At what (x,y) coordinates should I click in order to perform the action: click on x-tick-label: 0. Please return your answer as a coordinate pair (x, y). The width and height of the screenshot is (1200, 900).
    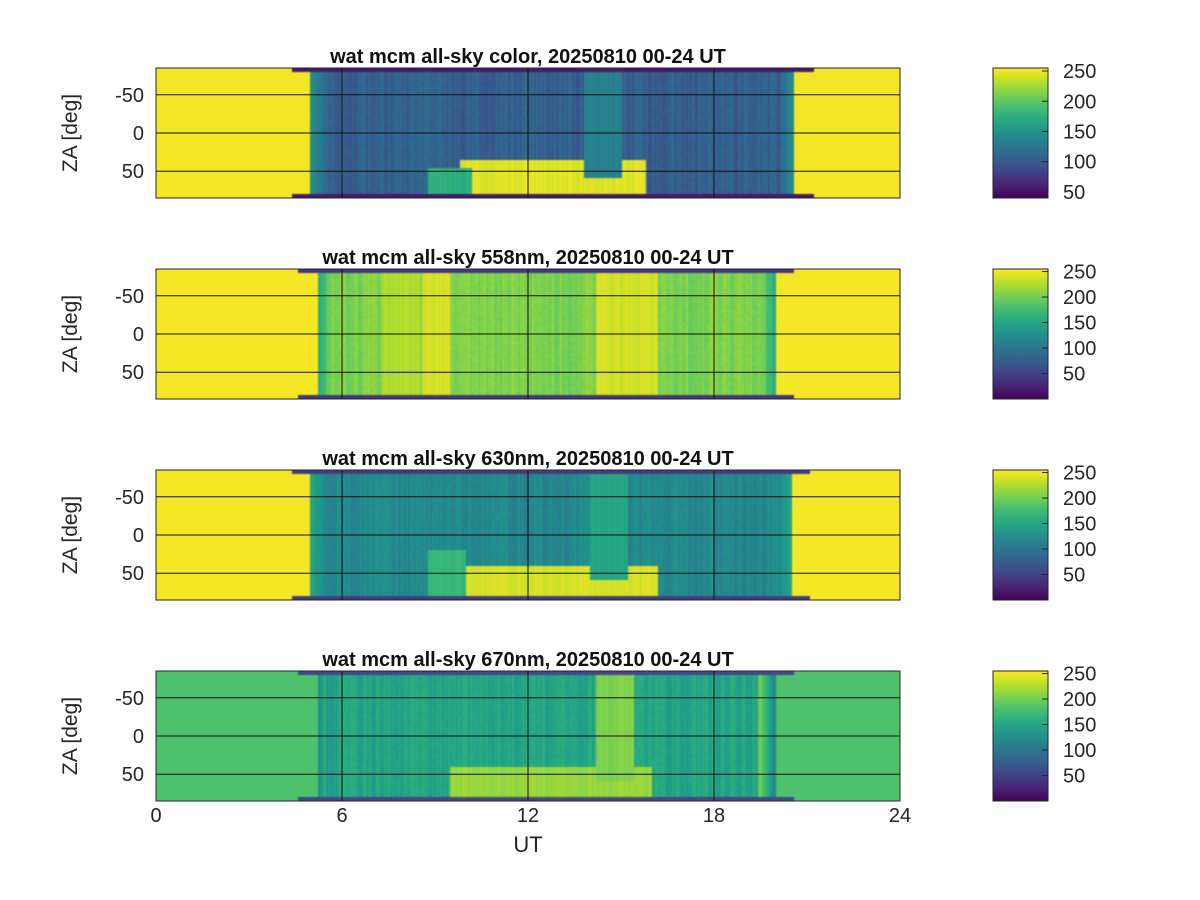
    Looking at the image, I should click on (155, 816).